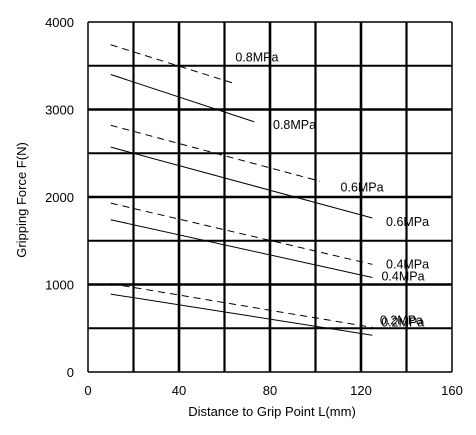 Image resolution: width=476 pixels, height=435 pixels. Describe the element at coordinates (452, 390) in the screenshot. I see `x-tick-label: 160` at that location.